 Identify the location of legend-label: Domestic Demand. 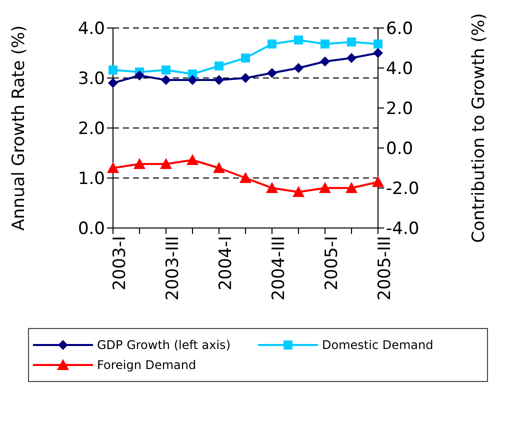
(378, 345).